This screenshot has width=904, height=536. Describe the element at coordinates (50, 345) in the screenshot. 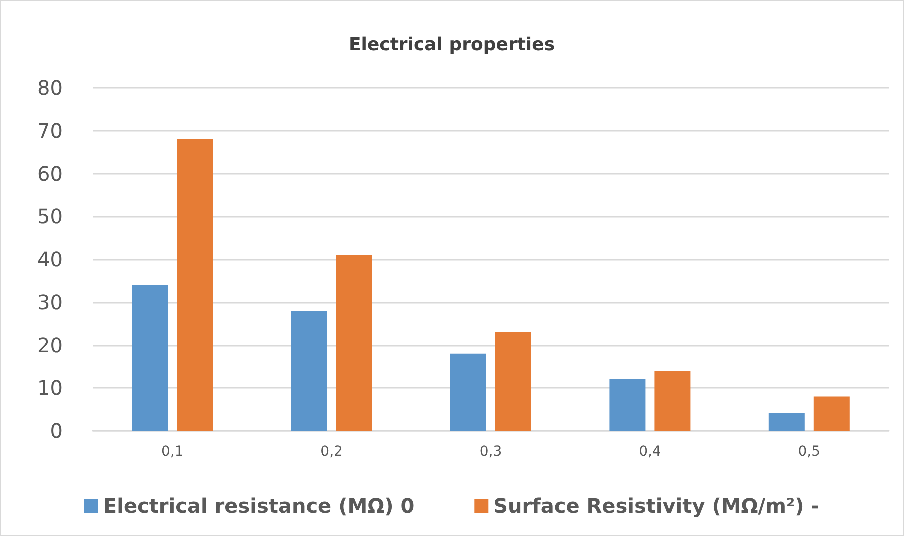

I see `y-tick-label: 20` at that location.